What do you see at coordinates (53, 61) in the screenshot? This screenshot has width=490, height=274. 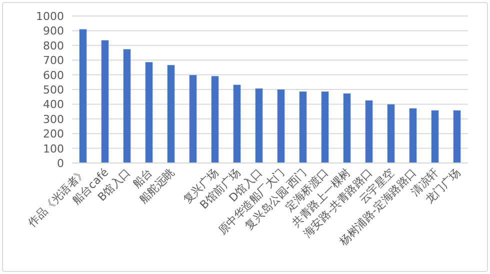 I see `y-tick-label: 700` at bounding box center [53, 61].